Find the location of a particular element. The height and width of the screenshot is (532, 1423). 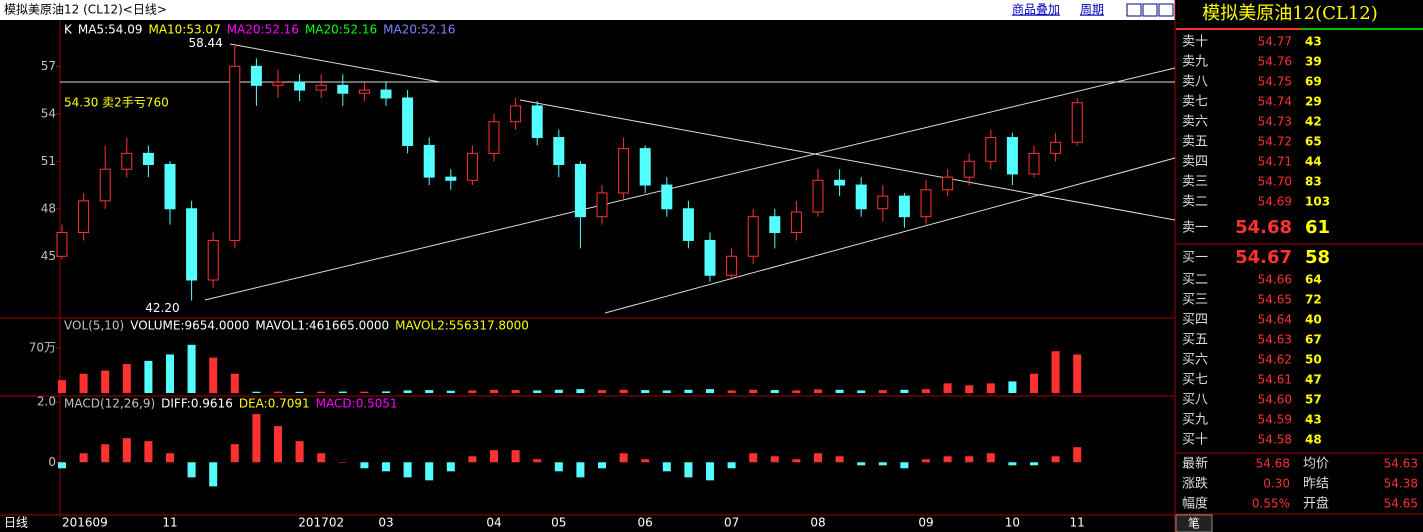

legend-item: DIFF:0.9616 is located at coordinates (197, 404).